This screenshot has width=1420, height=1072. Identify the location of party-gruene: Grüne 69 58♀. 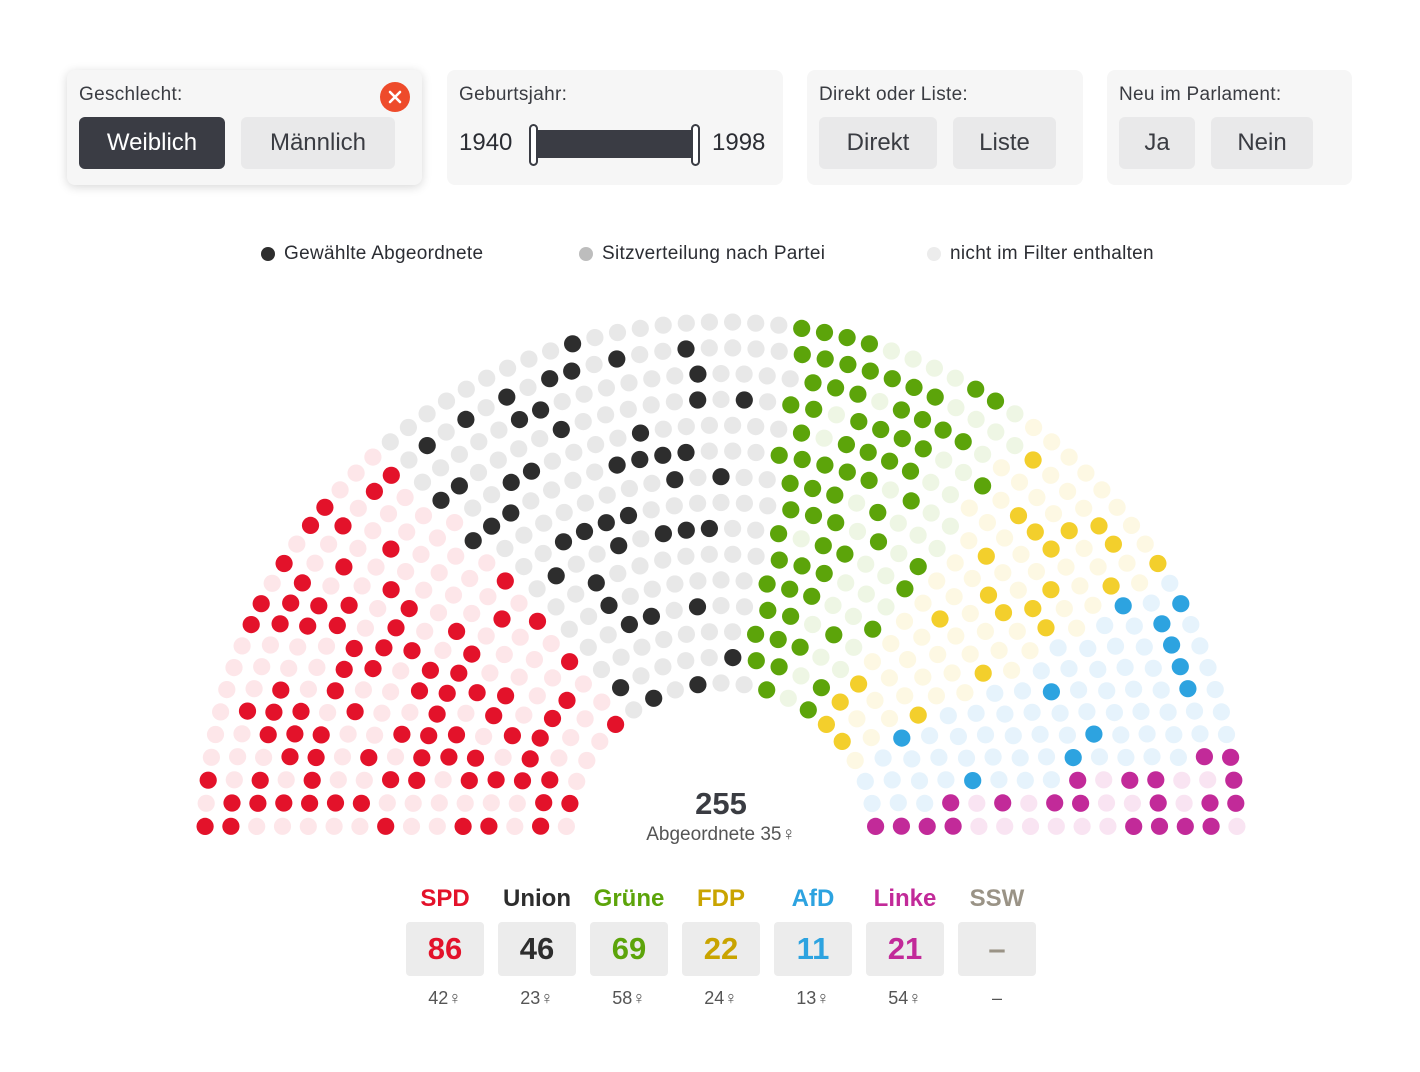
(629, 947).